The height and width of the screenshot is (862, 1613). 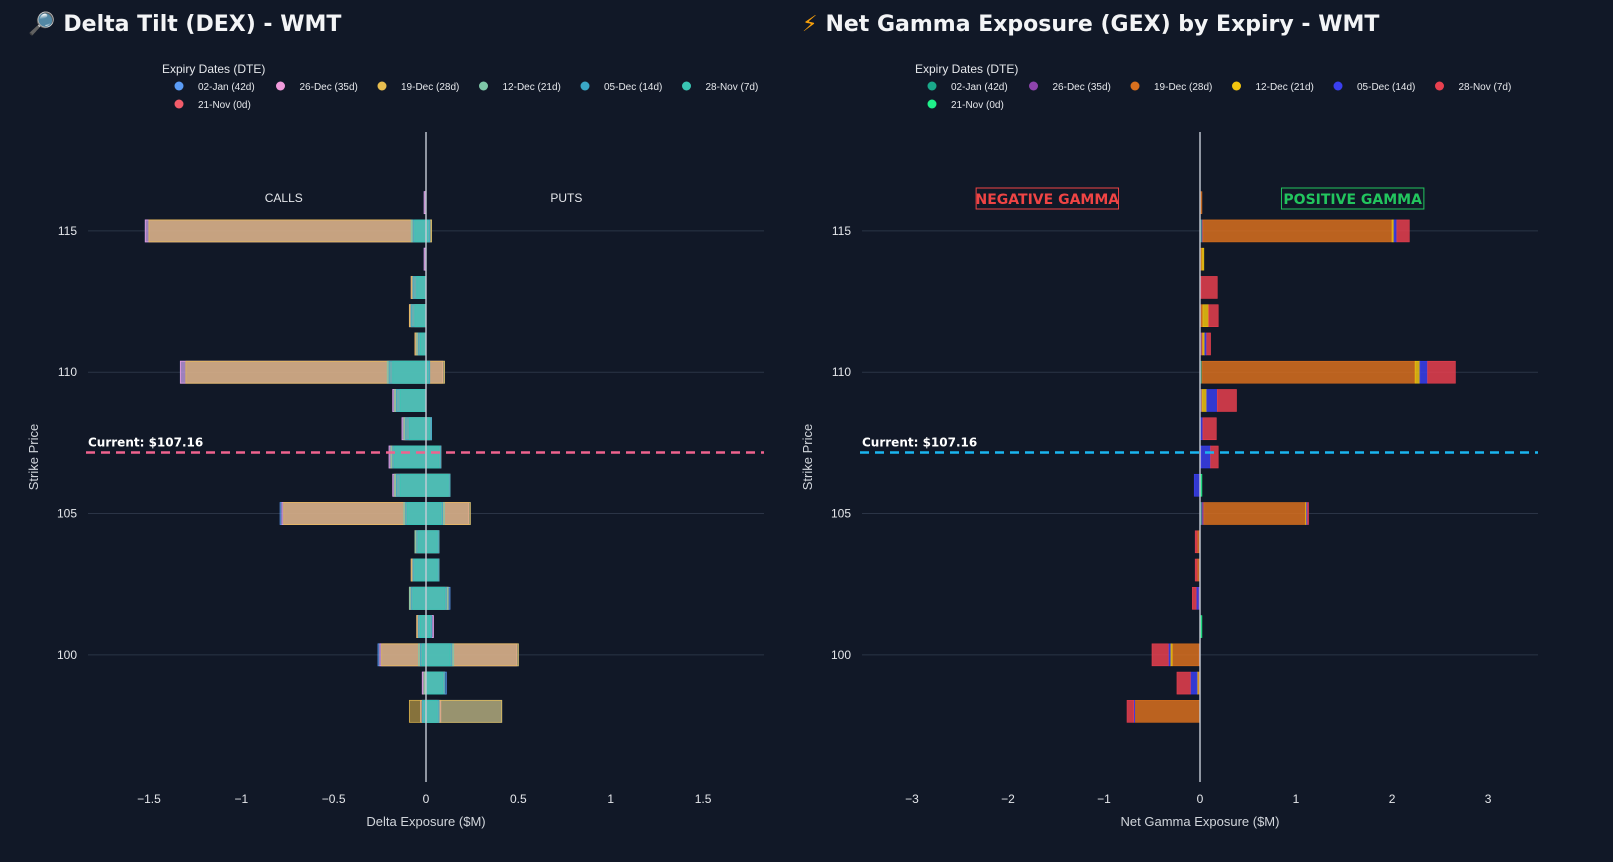 I want to click on y-tick-110: 110, so click(x=841, y=372).